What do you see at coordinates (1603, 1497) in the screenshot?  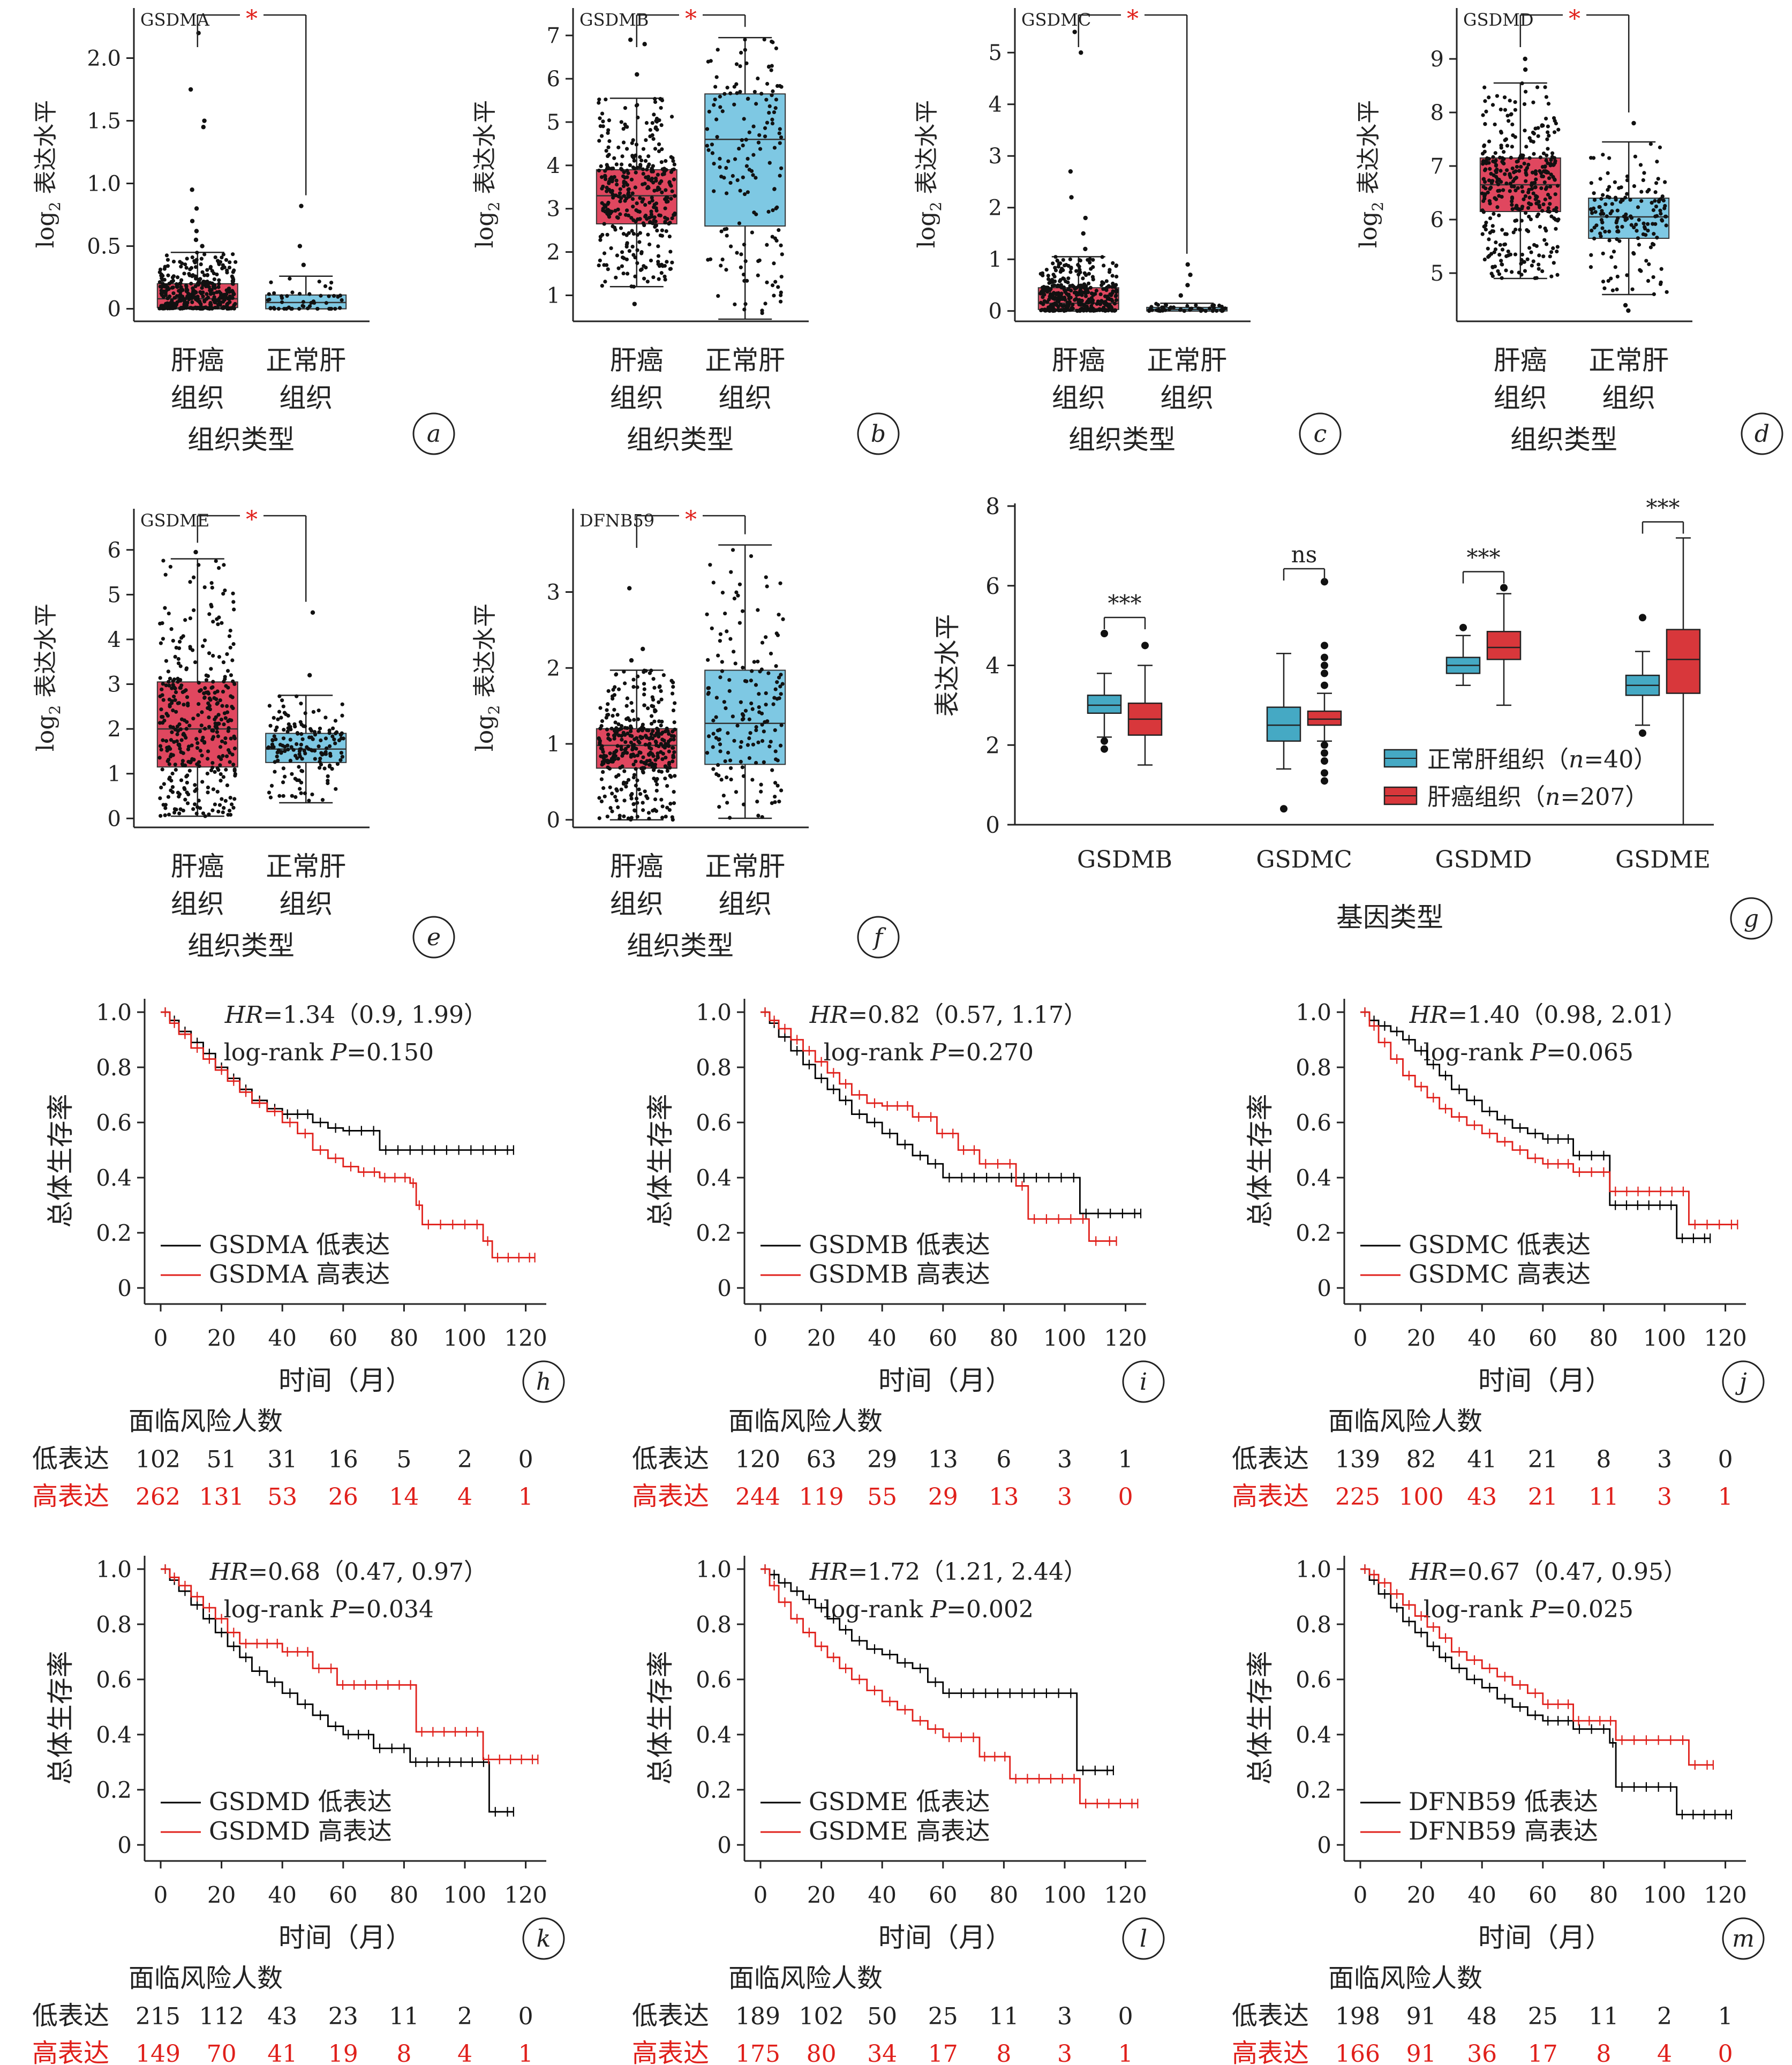 I see `risk-count-high: 11` at bounding box center [1603, 1497].